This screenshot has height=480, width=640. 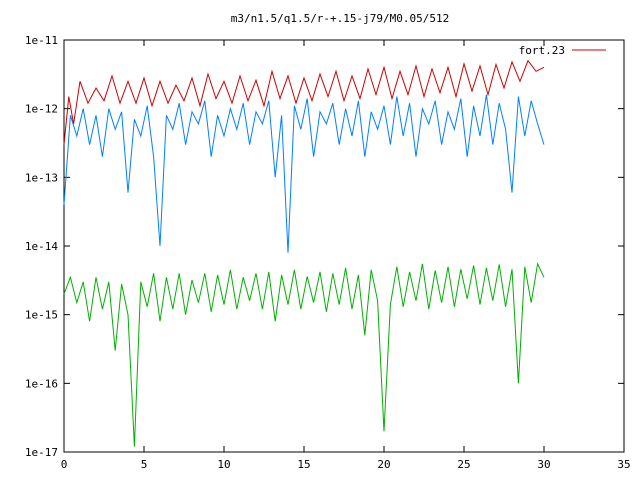 What do you see at coordinates (340, 18) in the screenshot?
I see `chart-title: m3/n1.5/q1.5/r-+.15-j79/M0.05/512` at bounding box center [340, 18].